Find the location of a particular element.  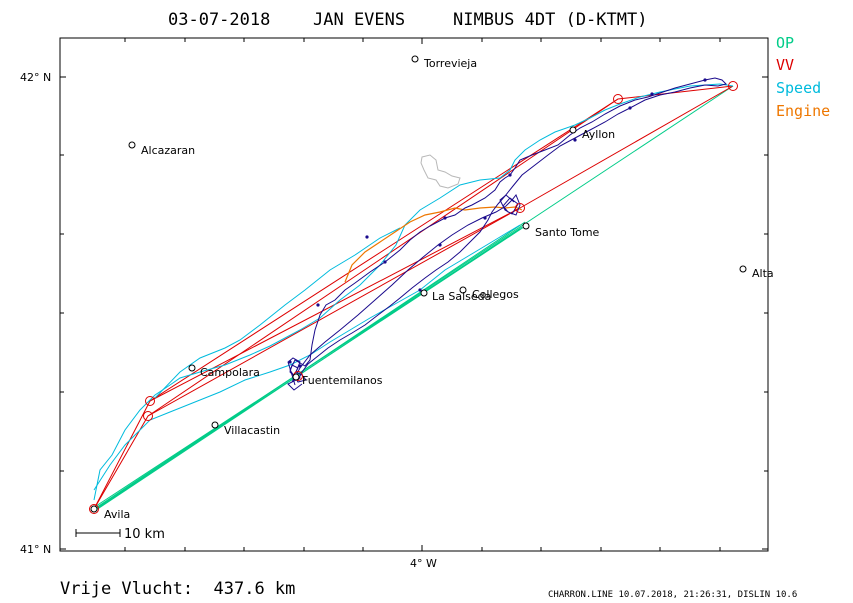

title-date: 03-07-2018 is located at coordinates (219, 20).